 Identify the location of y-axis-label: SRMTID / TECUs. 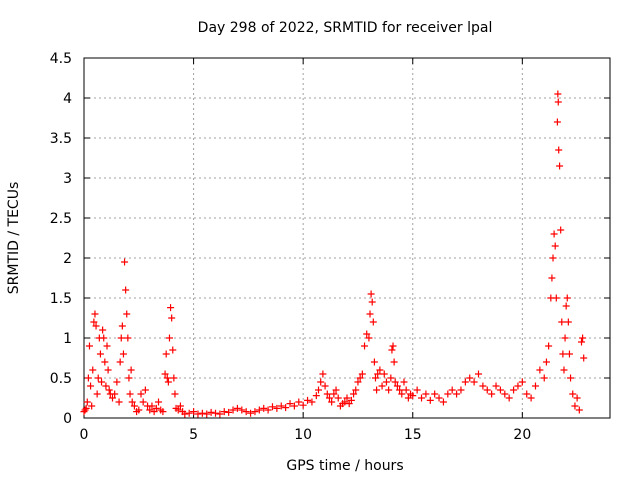
(14, 238).